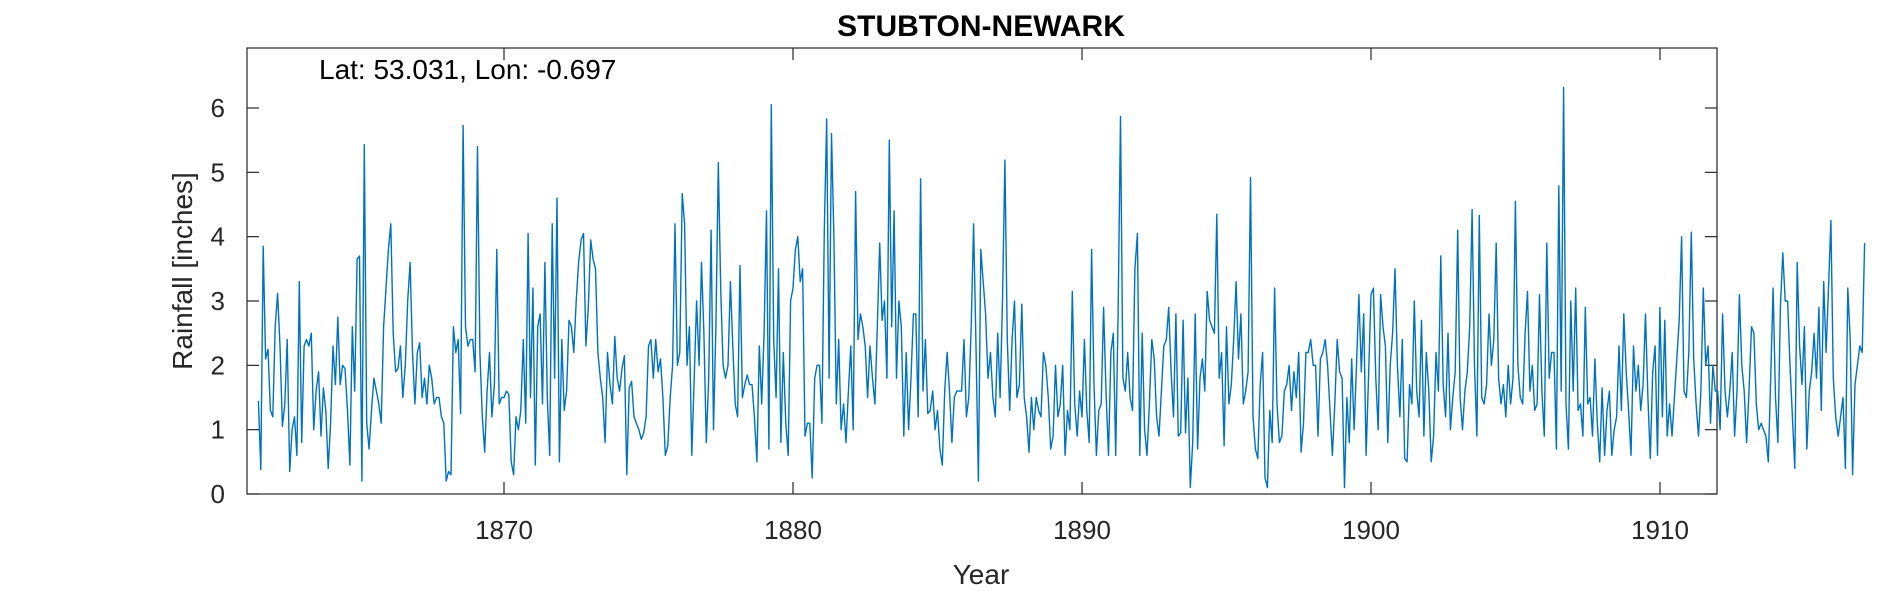 The width and height of the screenshot is (1890, 591). Describe the element at coordinates (218, 365) in the screenshot. I see `y-tick-label: 2` at that location.